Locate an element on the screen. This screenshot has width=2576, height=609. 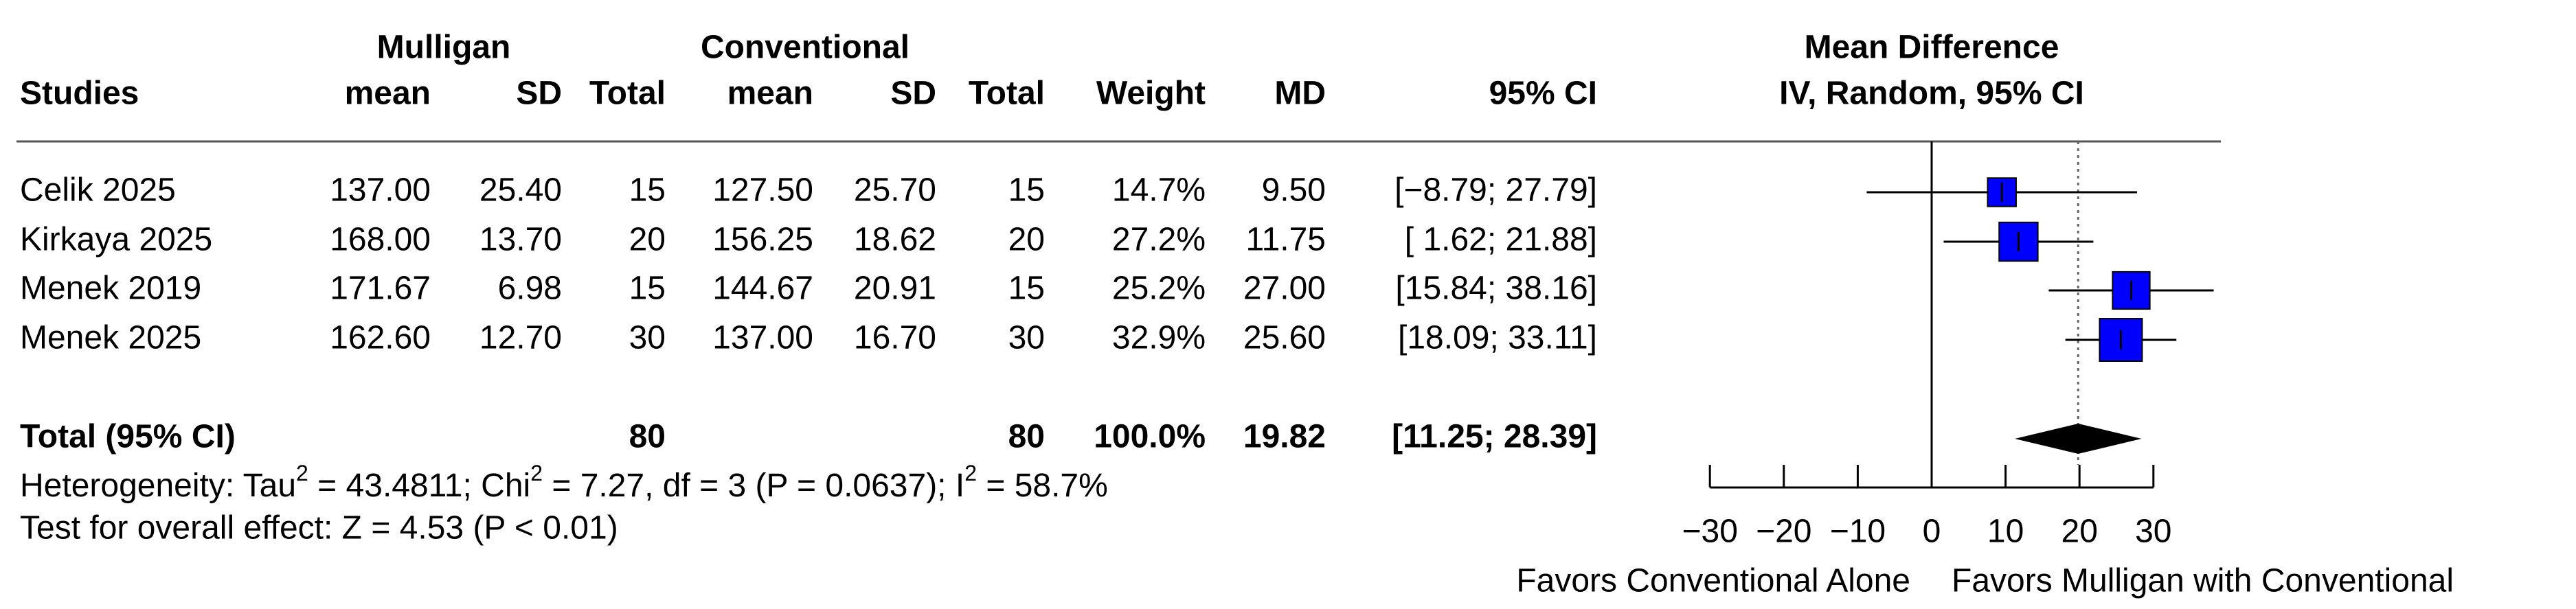
total-ci: [11.25; 28.39] is located at coordinates (1494, 437).